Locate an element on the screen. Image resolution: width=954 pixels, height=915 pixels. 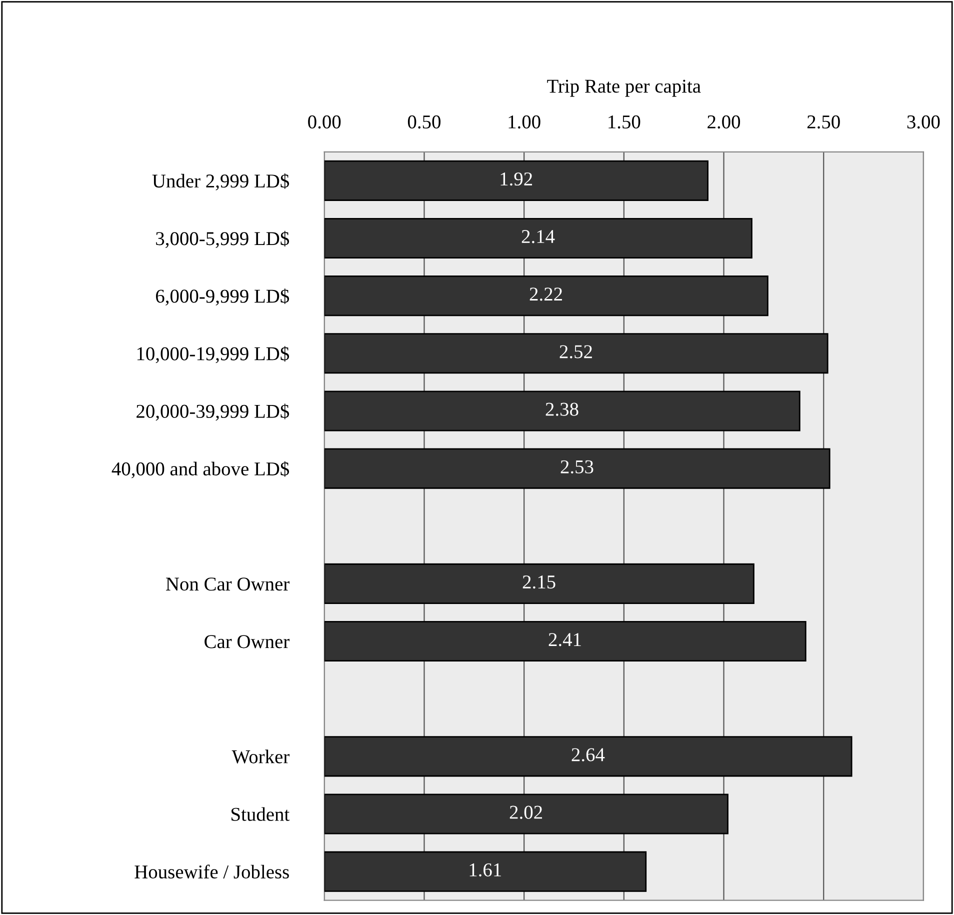
x-tick-label: 3.00 is located at coordinates (923, 122).